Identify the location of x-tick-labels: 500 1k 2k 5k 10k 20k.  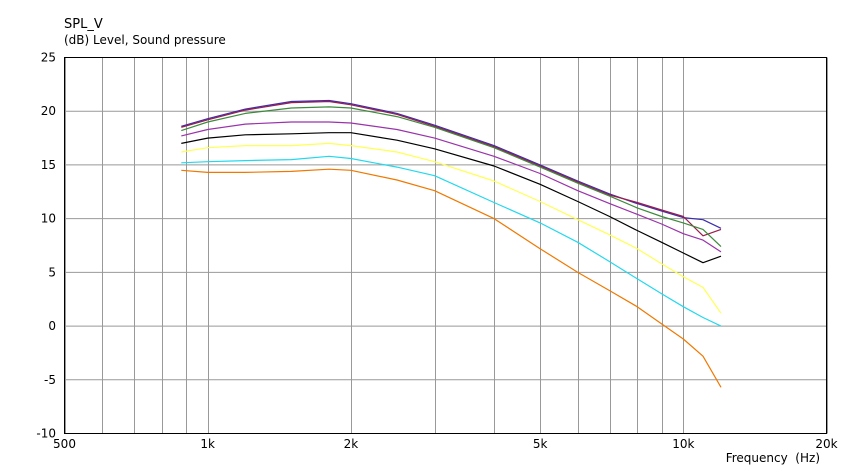
(445, 444).